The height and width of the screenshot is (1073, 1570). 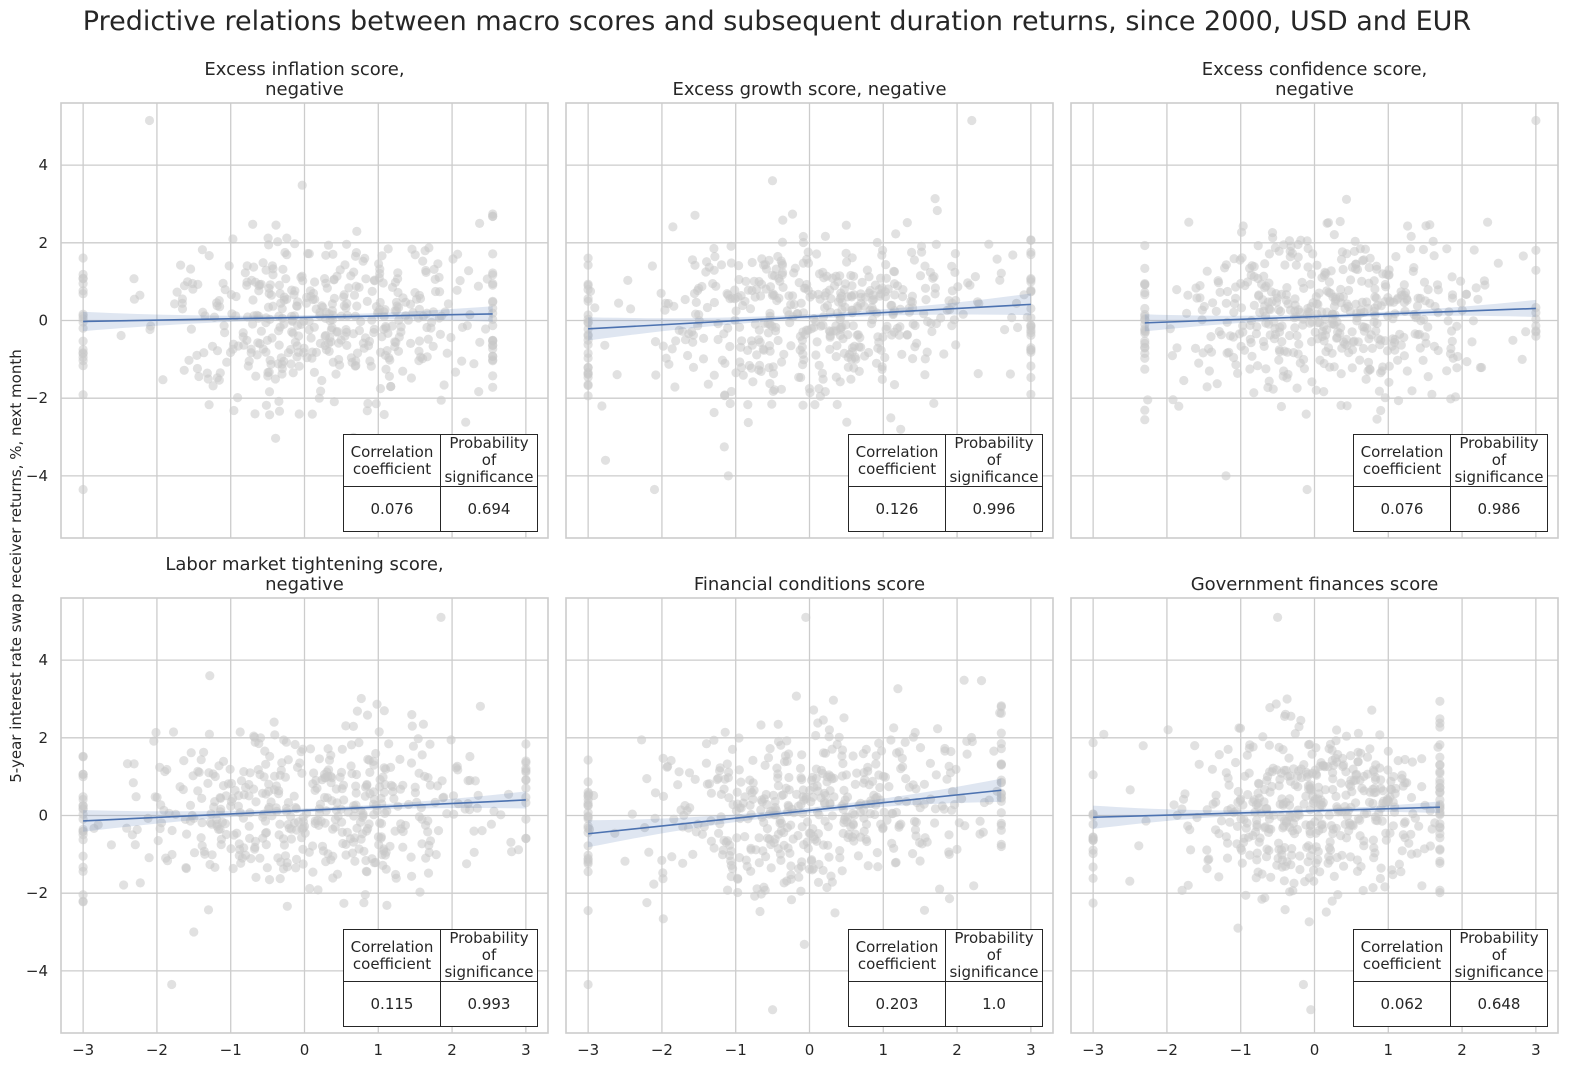 What do you see at coordinates (1314, 299) in the screenshot?
I see `panel-3: Excess confidence score,negative` at bounding box center [1314, 299].